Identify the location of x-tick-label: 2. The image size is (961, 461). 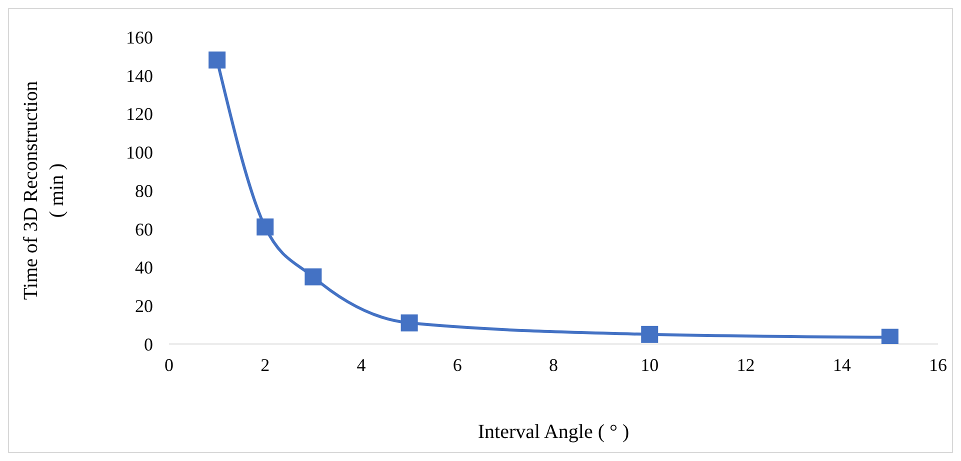
(265, 364).